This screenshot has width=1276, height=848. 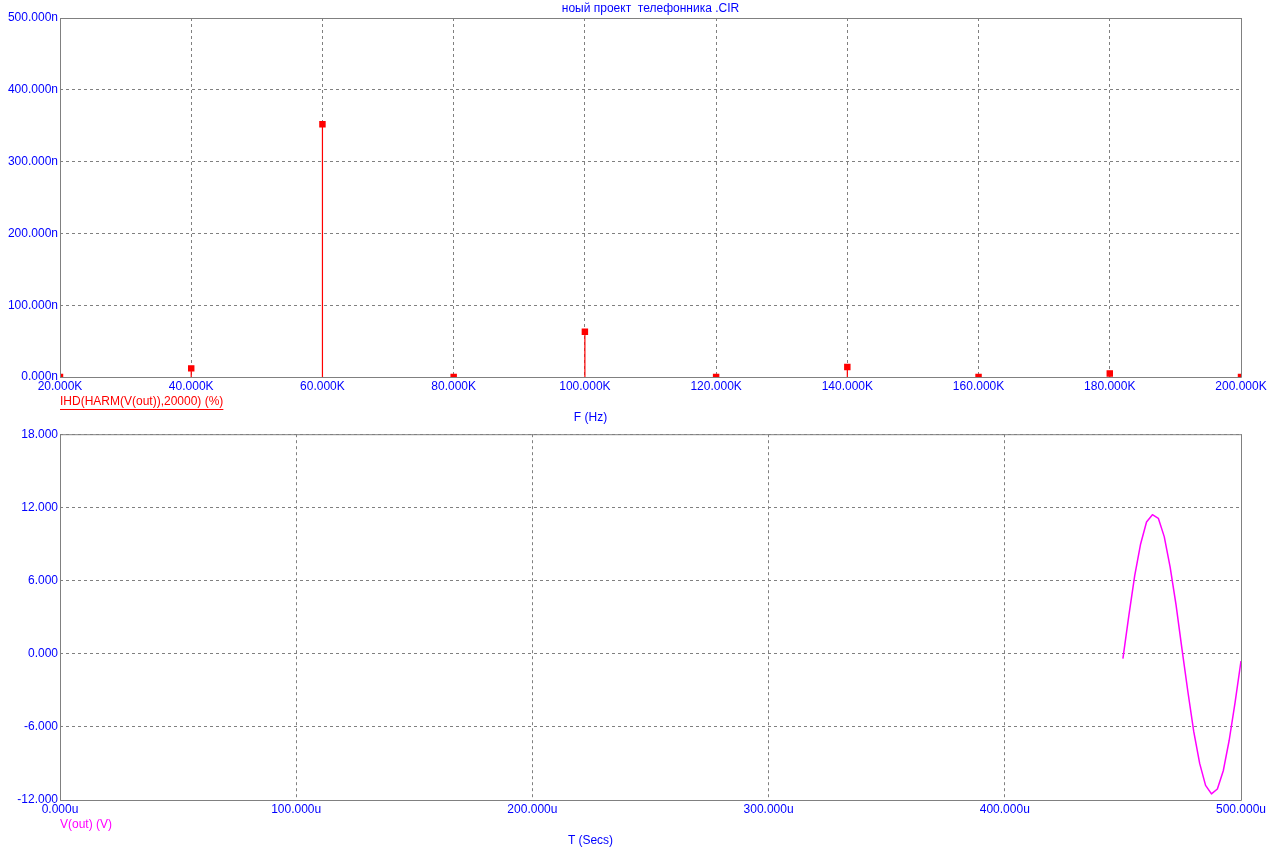 I want to click on y-tick-label: 0.000, so click(x=43, y=652).